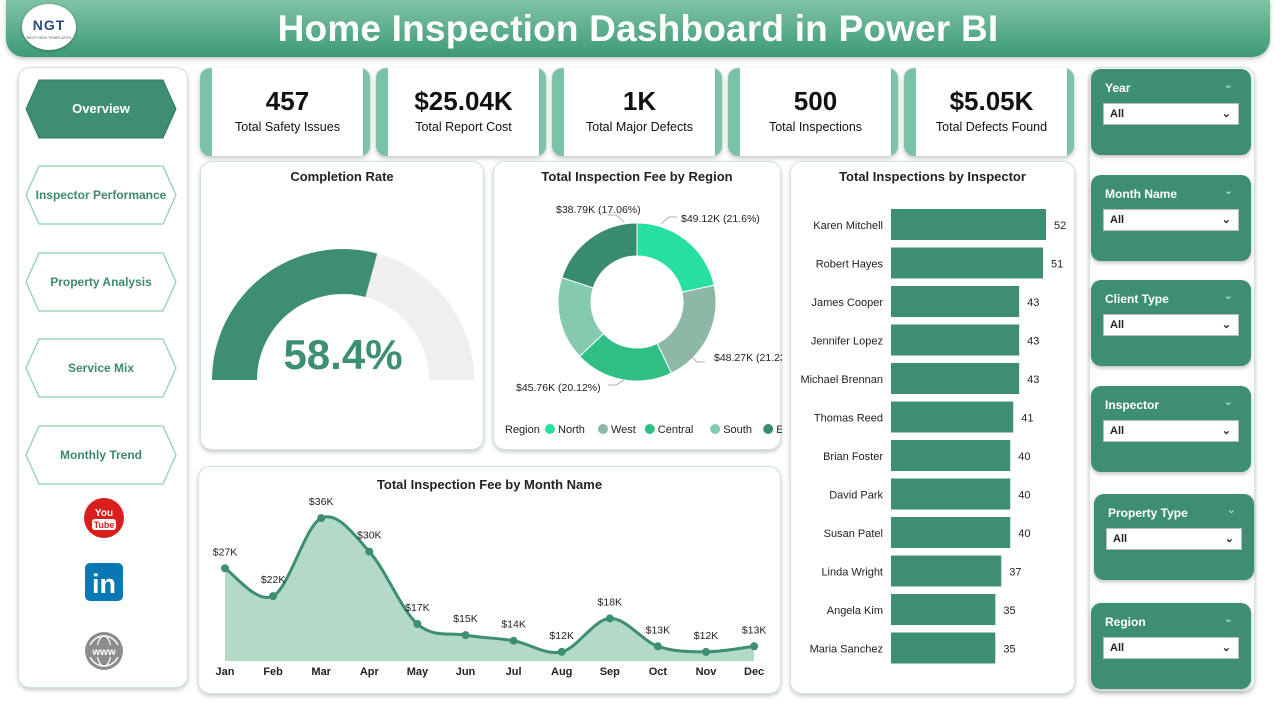 This screenshot has width=1280, height=708. What do you see at coordinates (342, 176) in the screenshot?
I see `chart-title: Completion Rate` at bounding box center [342, 176].